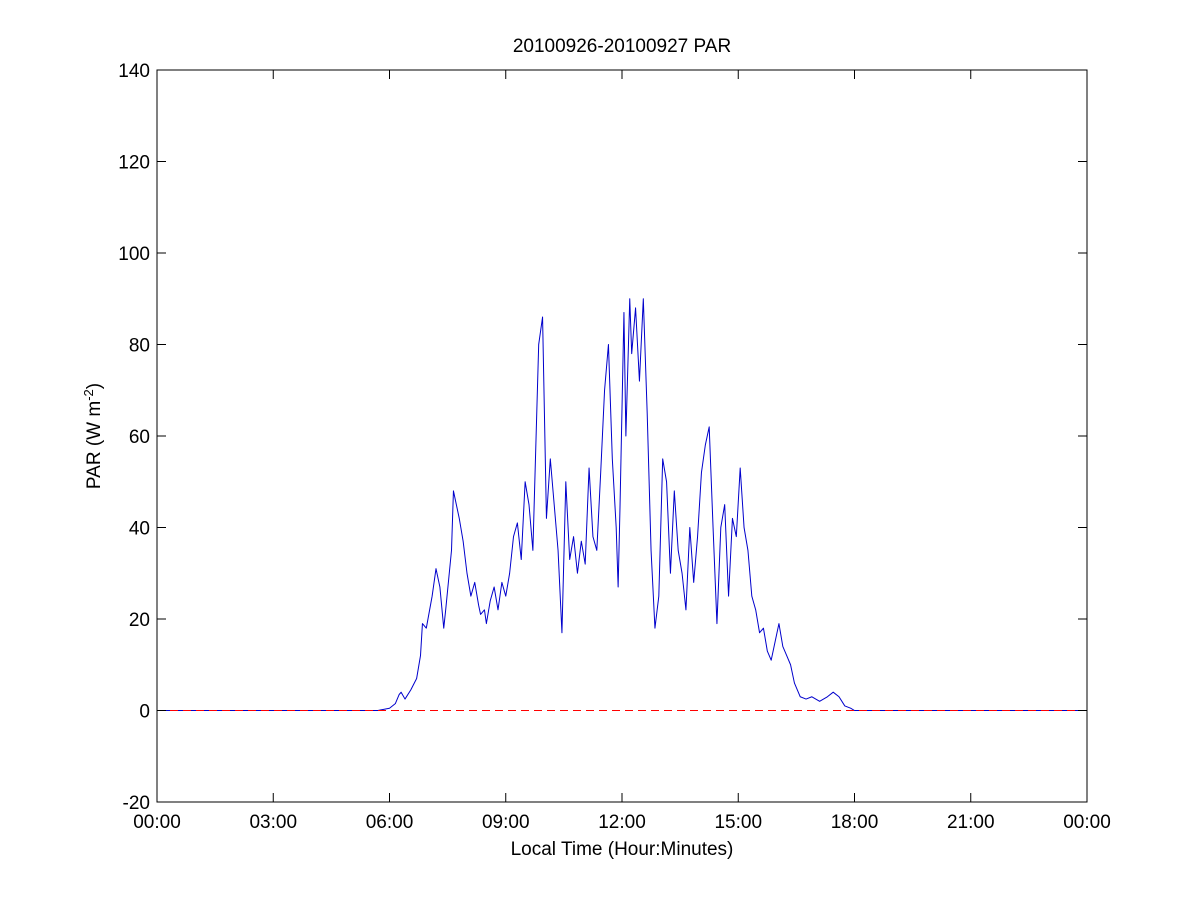 The height and width of the screenshot is (901, 1201). Describe the element at coordinates (971, 822) in the screenshot. I see `x-tick-label: 21:00` at that location.